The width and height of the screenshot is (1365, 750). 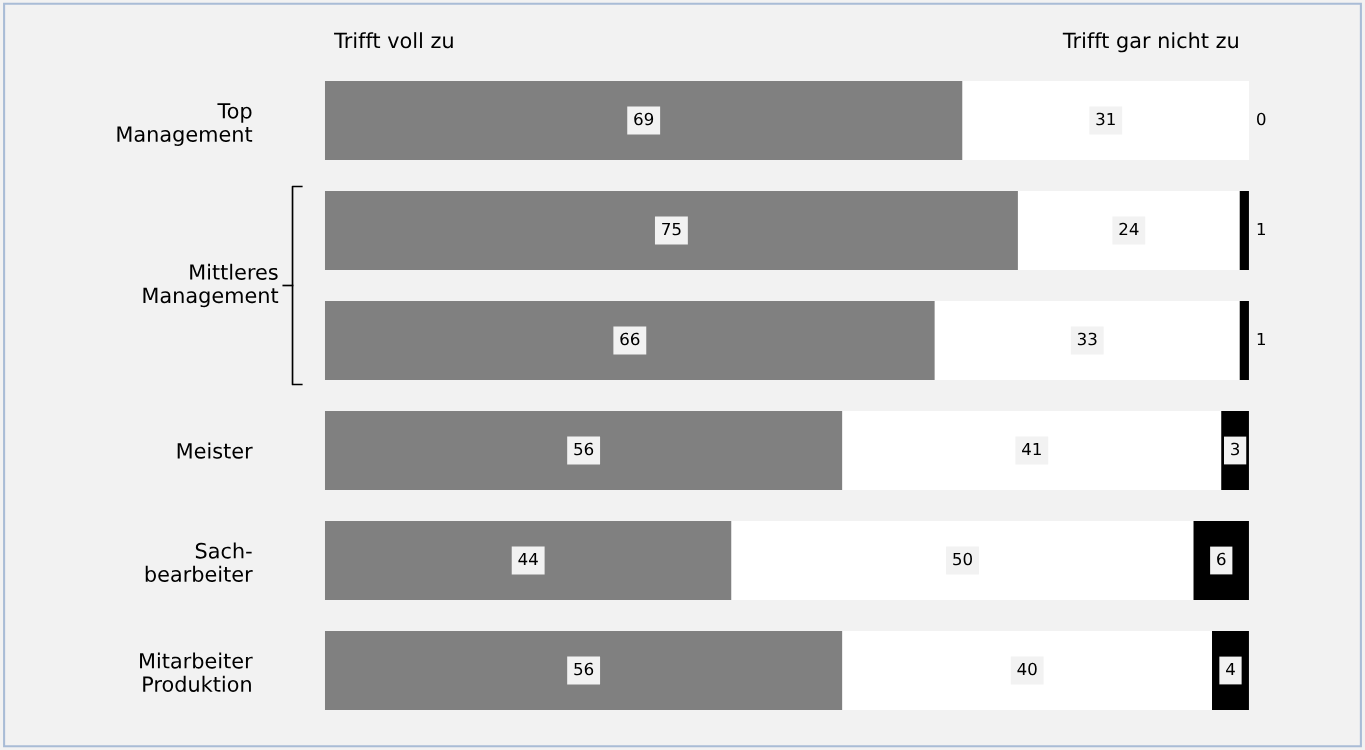 I want to click on y-tick-label: Top Management, so click(x=185, y=124).